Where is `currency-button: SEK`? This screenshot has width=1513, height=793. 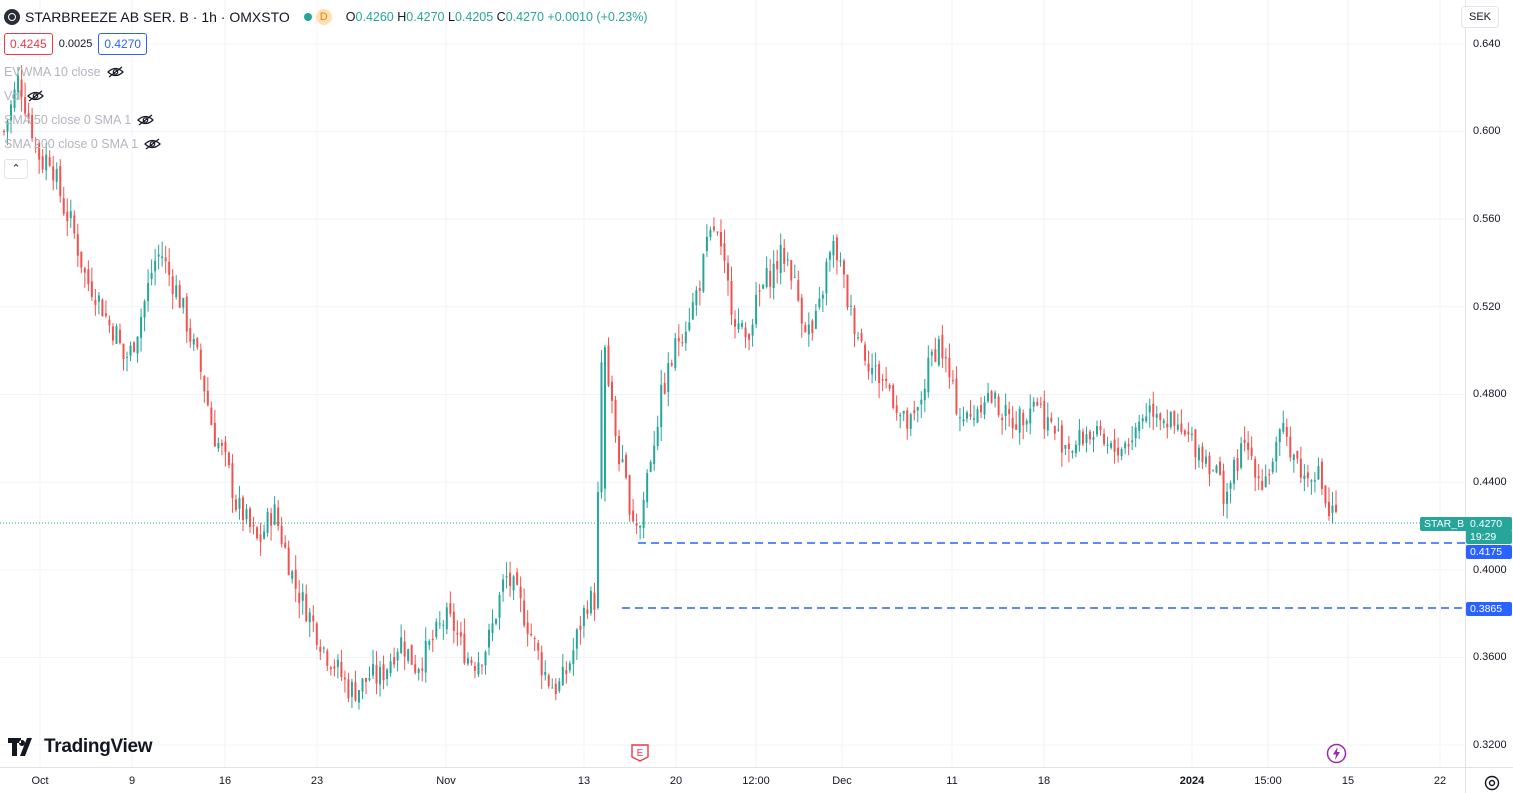 currency-button: SEK is located at coordinates (1480, 17).